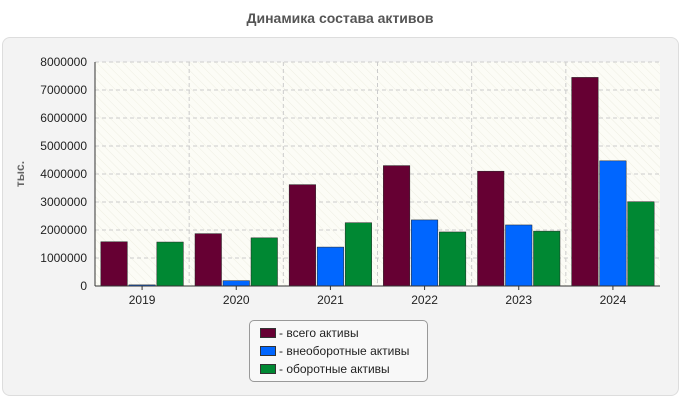 The image size is (680, 400). I want to click on y-tick-label: 2000000, so click(63, 230).